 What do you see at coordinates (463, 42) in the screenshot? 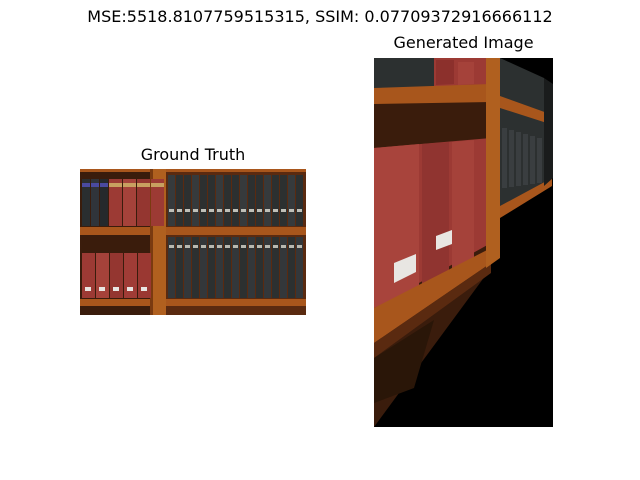
I see `generated-image-title: Generated Image` at bounding box center [463, 42].